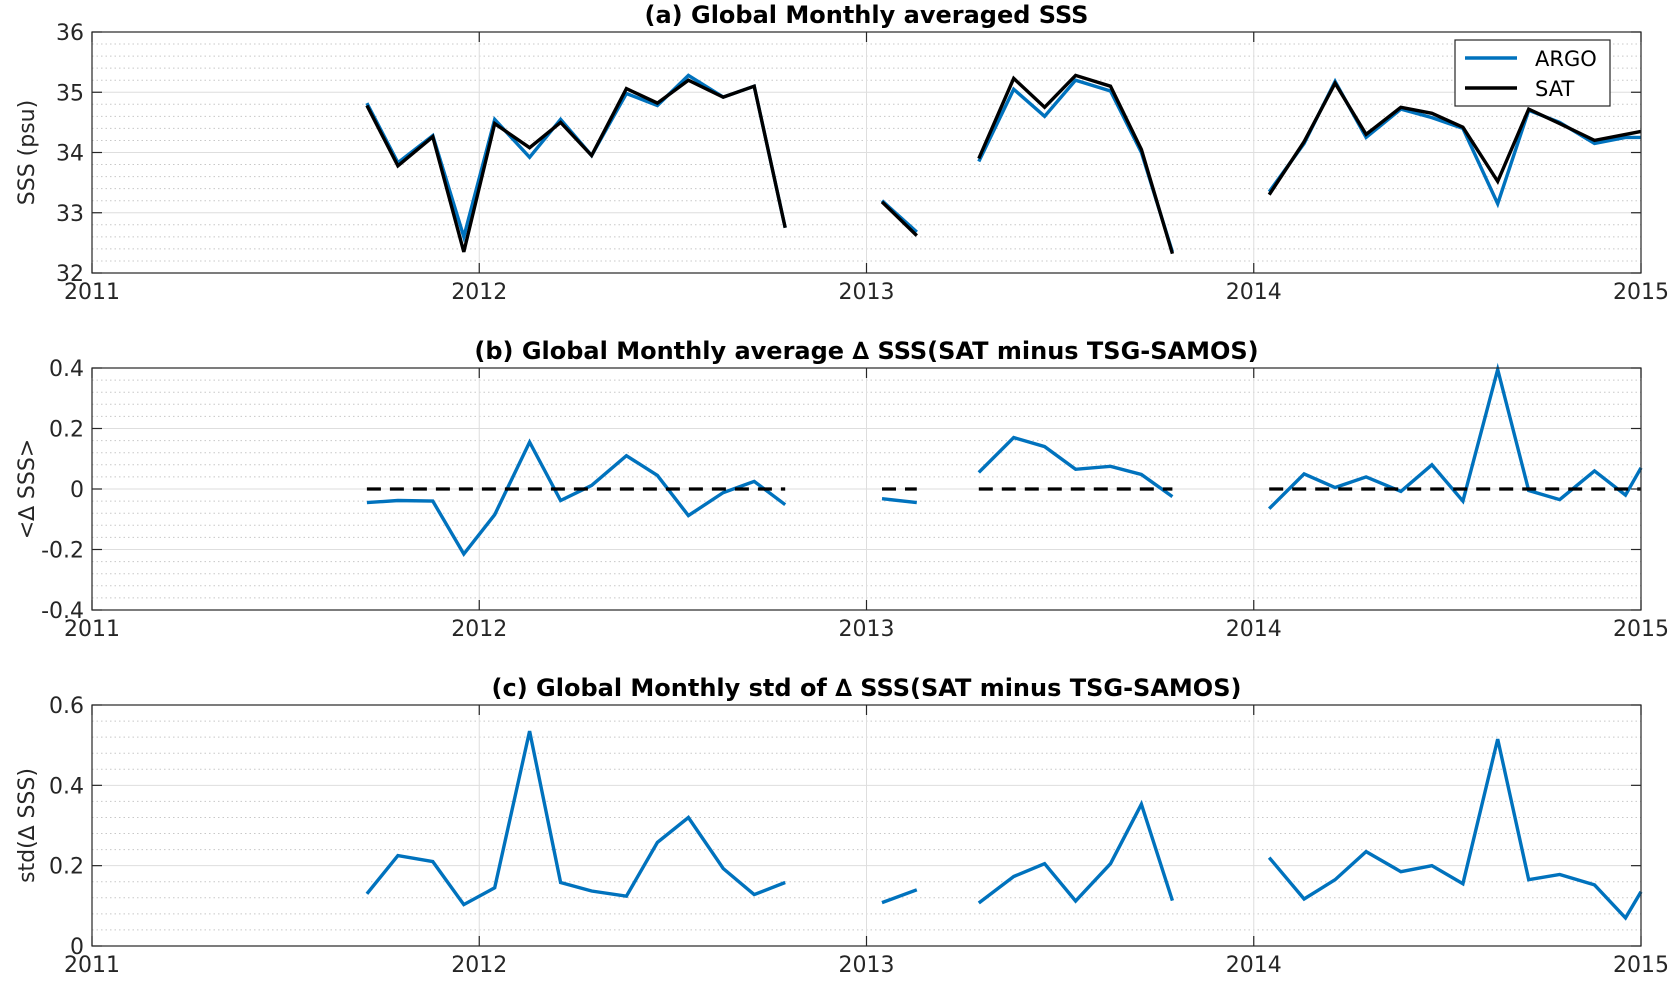  I want to click on y-tick-label: 32, so click(70, 274).